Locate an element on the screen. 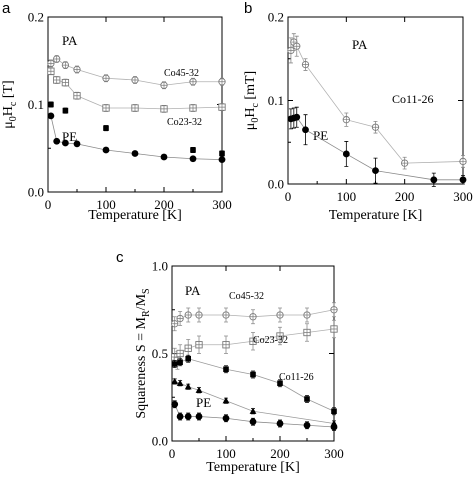 The width and height of the screenshot is (474, 482). y-axis-label-ylabel-sub2: c is located at coordinates (255, 105).